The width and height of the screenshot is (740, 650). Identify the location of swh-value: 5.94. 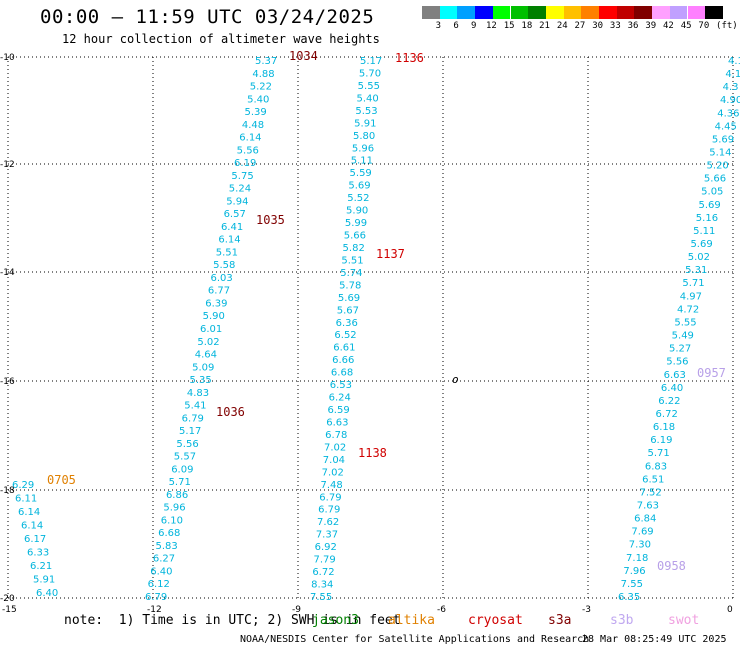
(237, 201).